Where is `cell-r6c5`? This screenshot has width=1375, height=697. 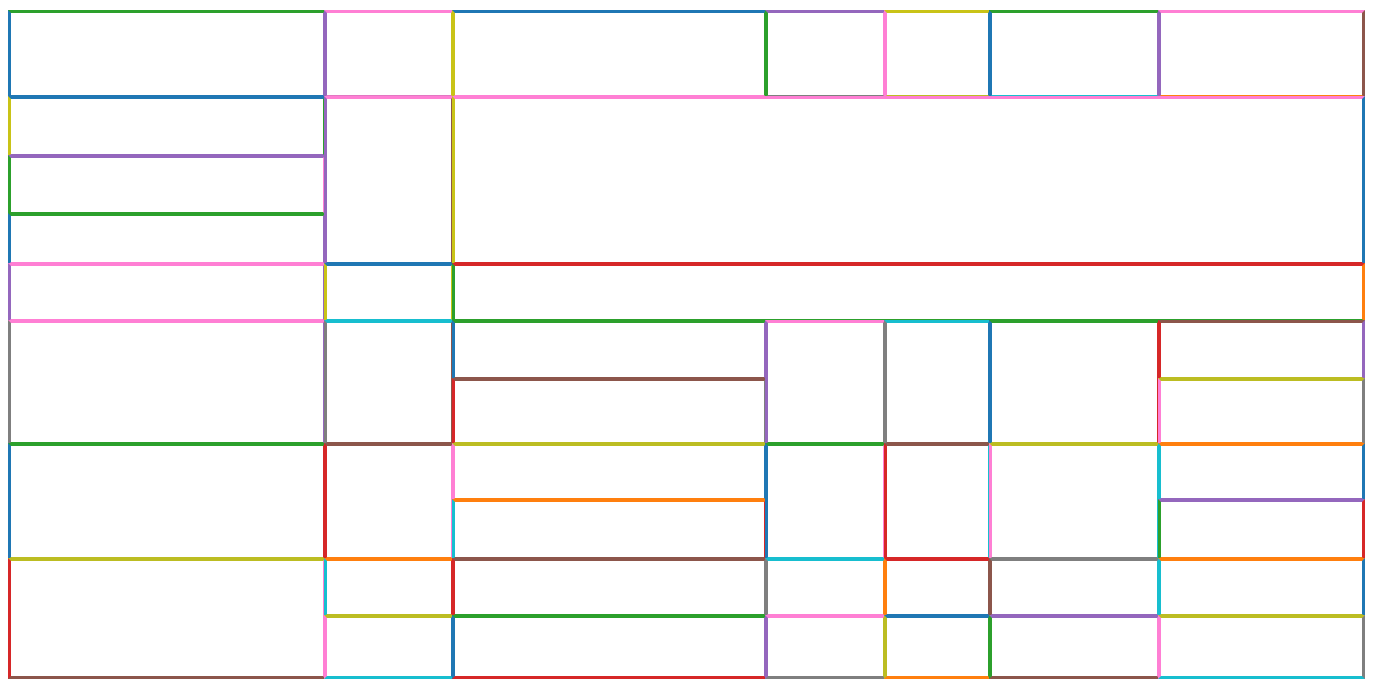
cell-r6c5 is located at coordinates (937, 382).